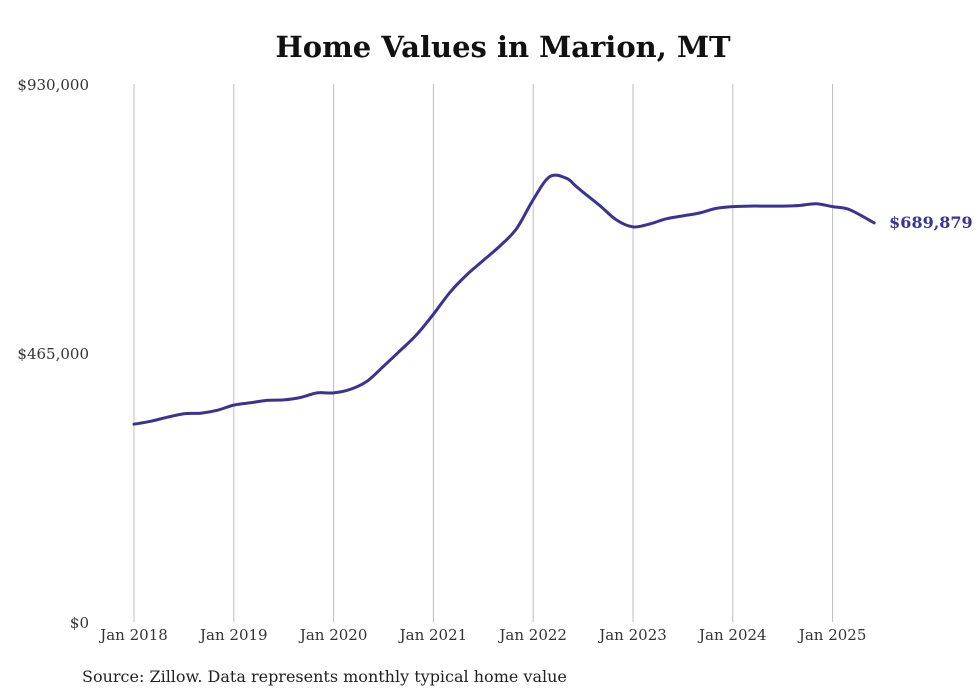  I want to click on x-tick-label: Jan 2025, so click(832, 635).